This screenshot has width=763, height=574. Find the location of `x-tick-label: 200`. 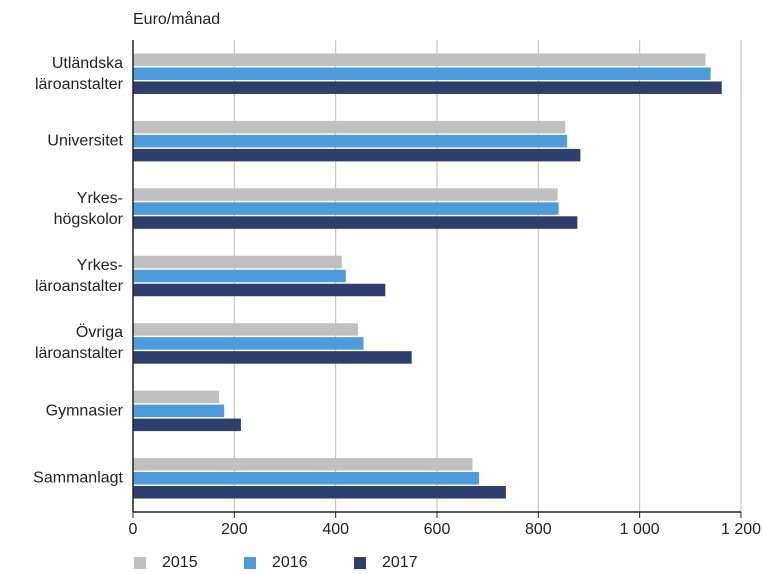

x-tick-label: 200 is located at coordinates (234, 529).